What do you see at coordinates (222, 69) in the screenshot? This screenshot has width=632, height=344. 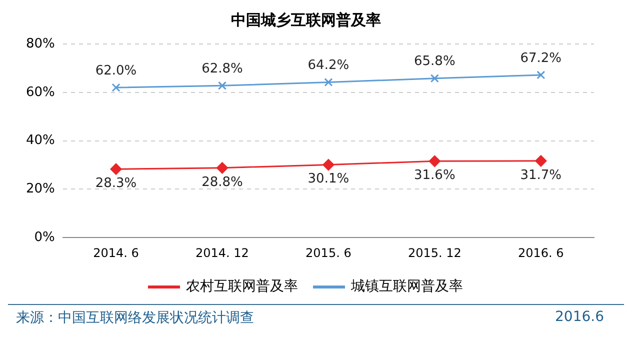 I see `data-label: 62.8%` at bounding box center [222, 69].